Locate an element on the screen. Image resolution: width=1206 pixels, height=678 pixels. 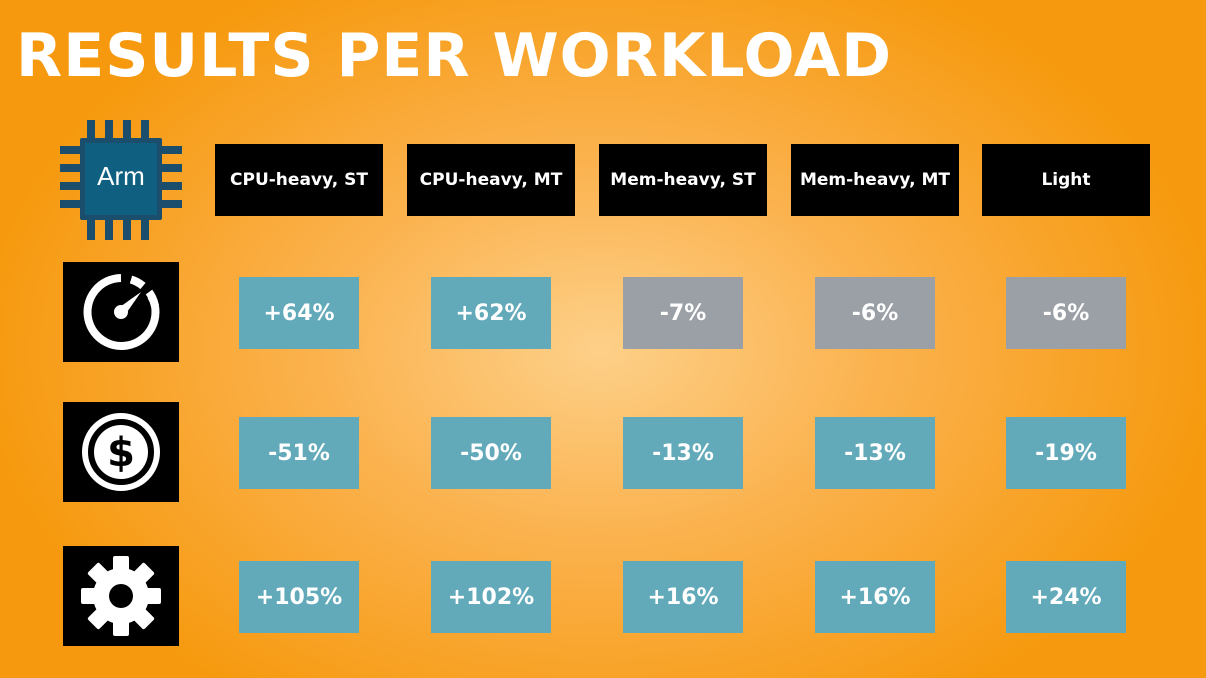
page-title: RESULTS PER WORKLOAD is located at coordinates (454, 56).